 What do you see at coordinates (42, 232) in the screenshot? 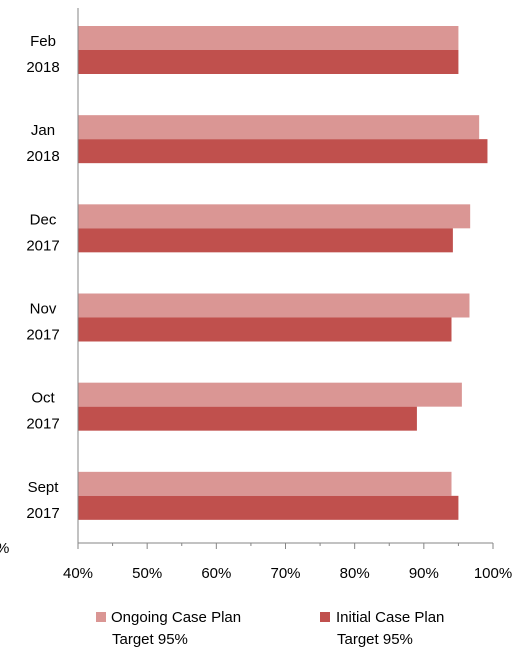
I see `category-label-2: Dec 2017` at bounding box center [42, 232].